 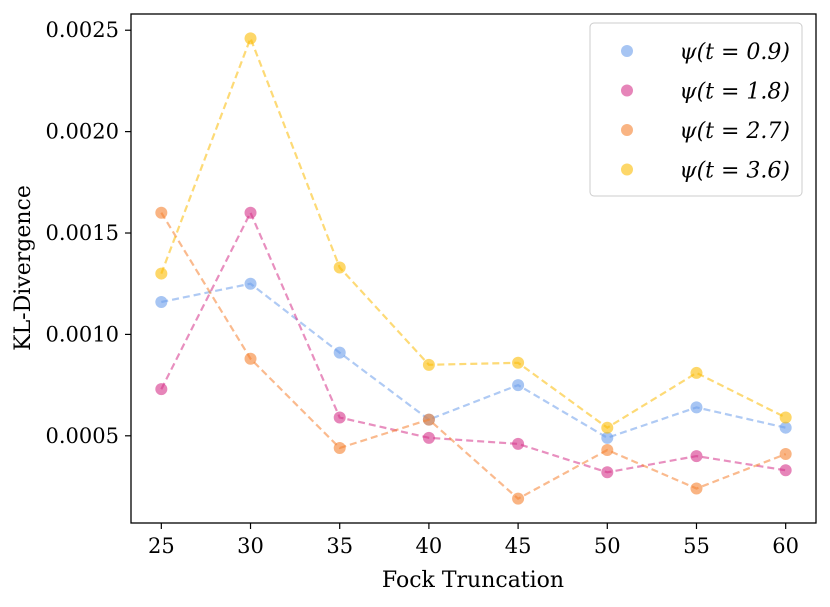 What do you see at coordinates (339, 546) in the screenshot?
I see `x-tick-label: 35` at bounding box center [339, 546].